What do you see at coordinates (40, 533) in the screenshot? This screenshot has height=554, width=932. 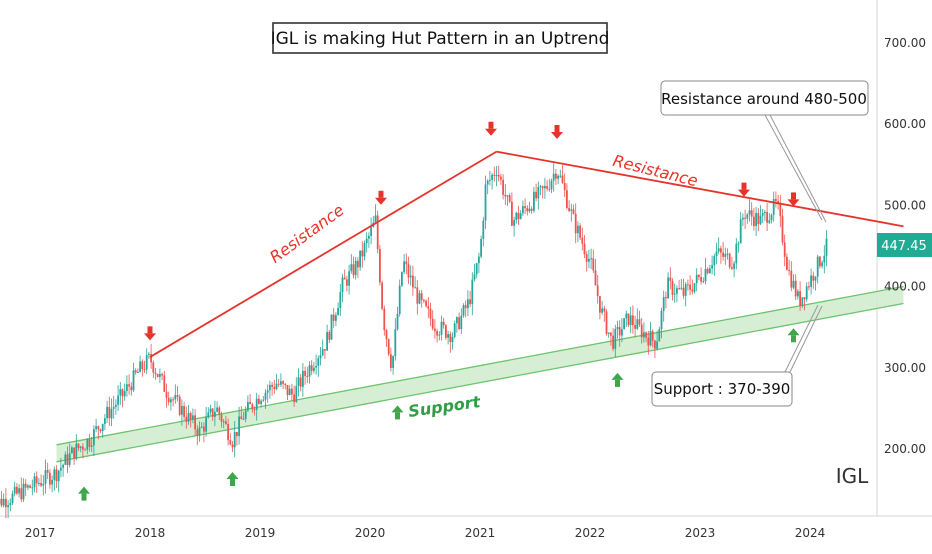 I see `x-tick-label: 2017` at bounding box center [40, 533].